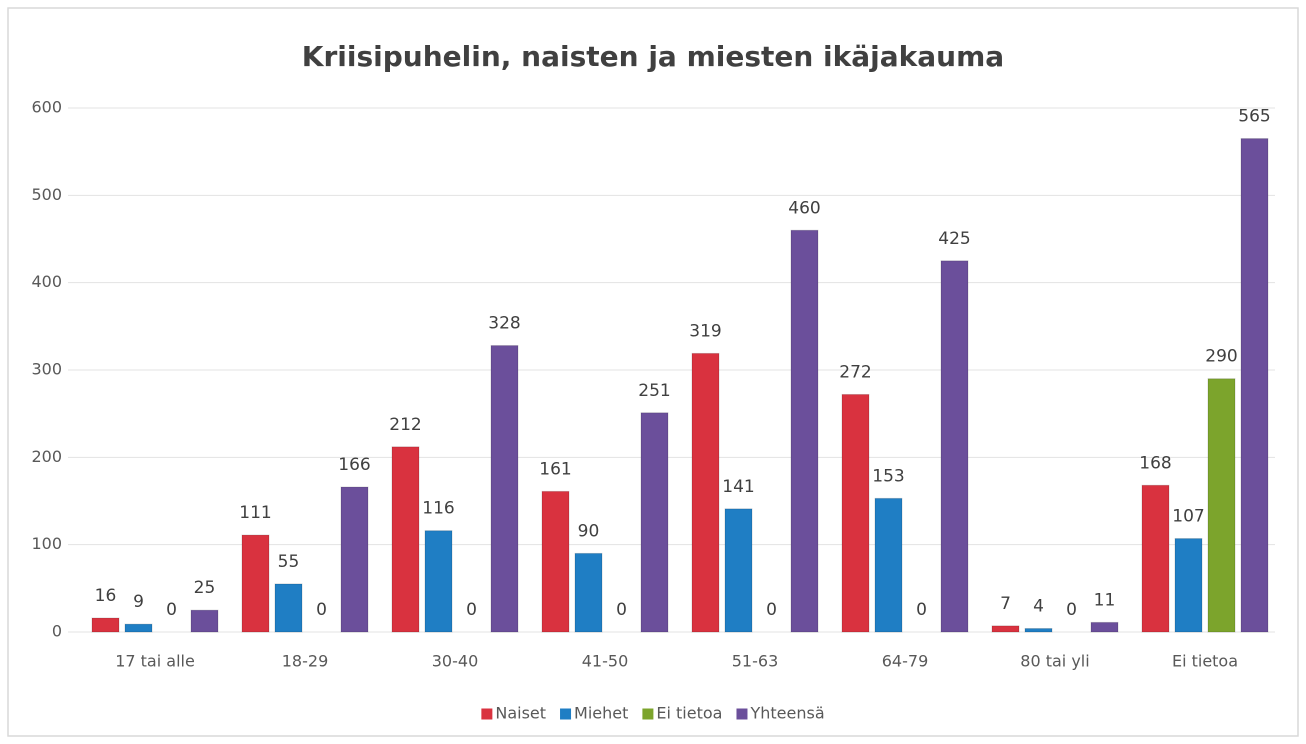 This screenshot has width=1306, height=744. What do you see at coordinates (504, 324) in the screenshot?
I see `data-label: 328` at bounding box center [504, 324].